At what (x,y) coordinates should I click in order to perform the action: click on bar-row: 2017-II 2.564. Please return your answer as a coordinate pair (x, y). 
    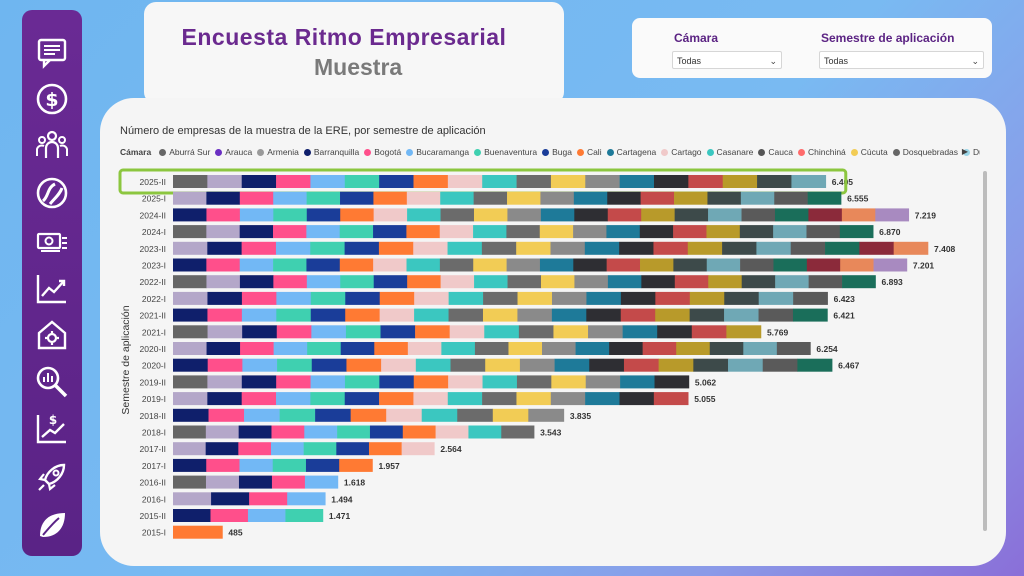
    Looking at the image, I should click on (301, 449).